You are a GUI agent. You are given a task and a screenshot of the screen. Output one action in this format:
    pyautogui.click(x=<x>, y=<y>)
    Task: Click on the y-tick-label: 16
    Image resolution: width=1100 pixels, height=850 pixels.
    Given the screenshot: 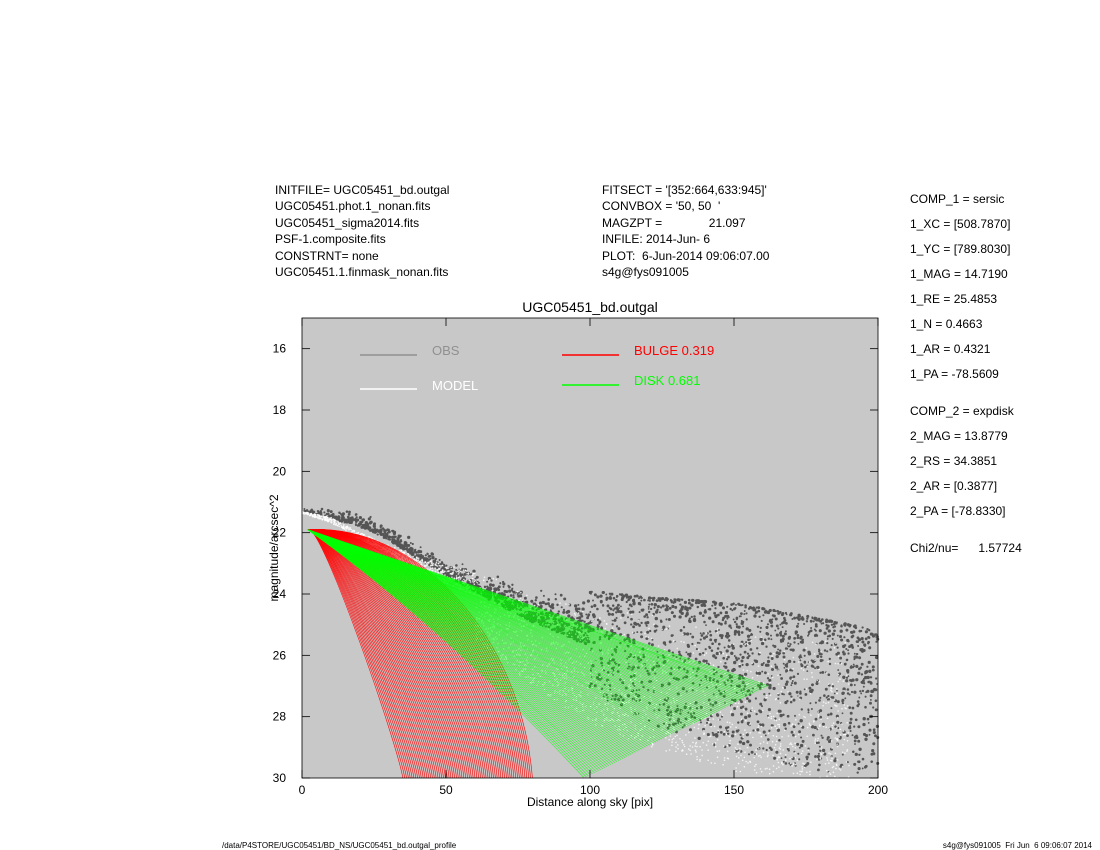 What is the action you would take?
    pyautogui.click(x=280, y=349)
    